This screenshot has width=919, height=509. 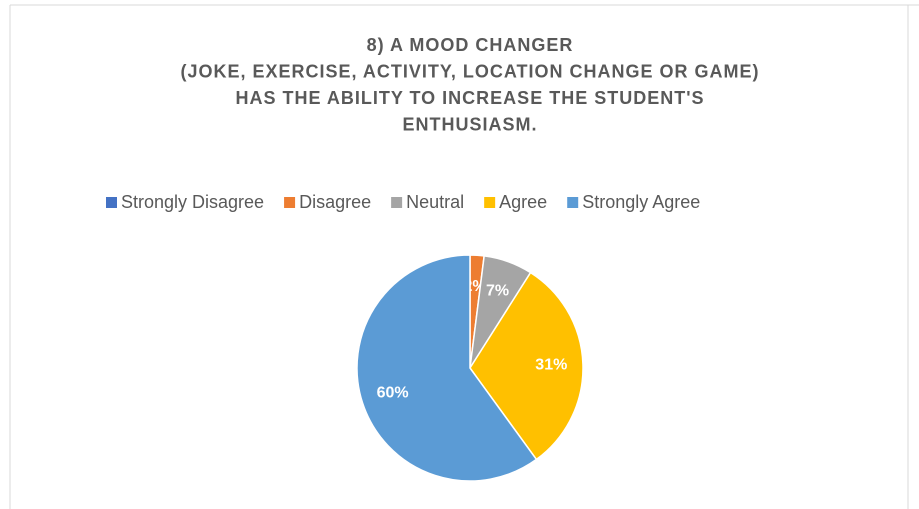 What do you see at coordinates (393, 392) in the screenshot?
I see `data-label: 60%` at bounding box center [393, 392].